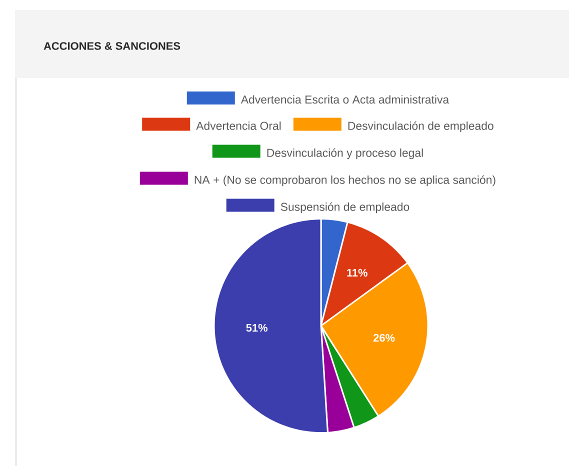  I want to click on data-label: 26%, so click(384, 338).